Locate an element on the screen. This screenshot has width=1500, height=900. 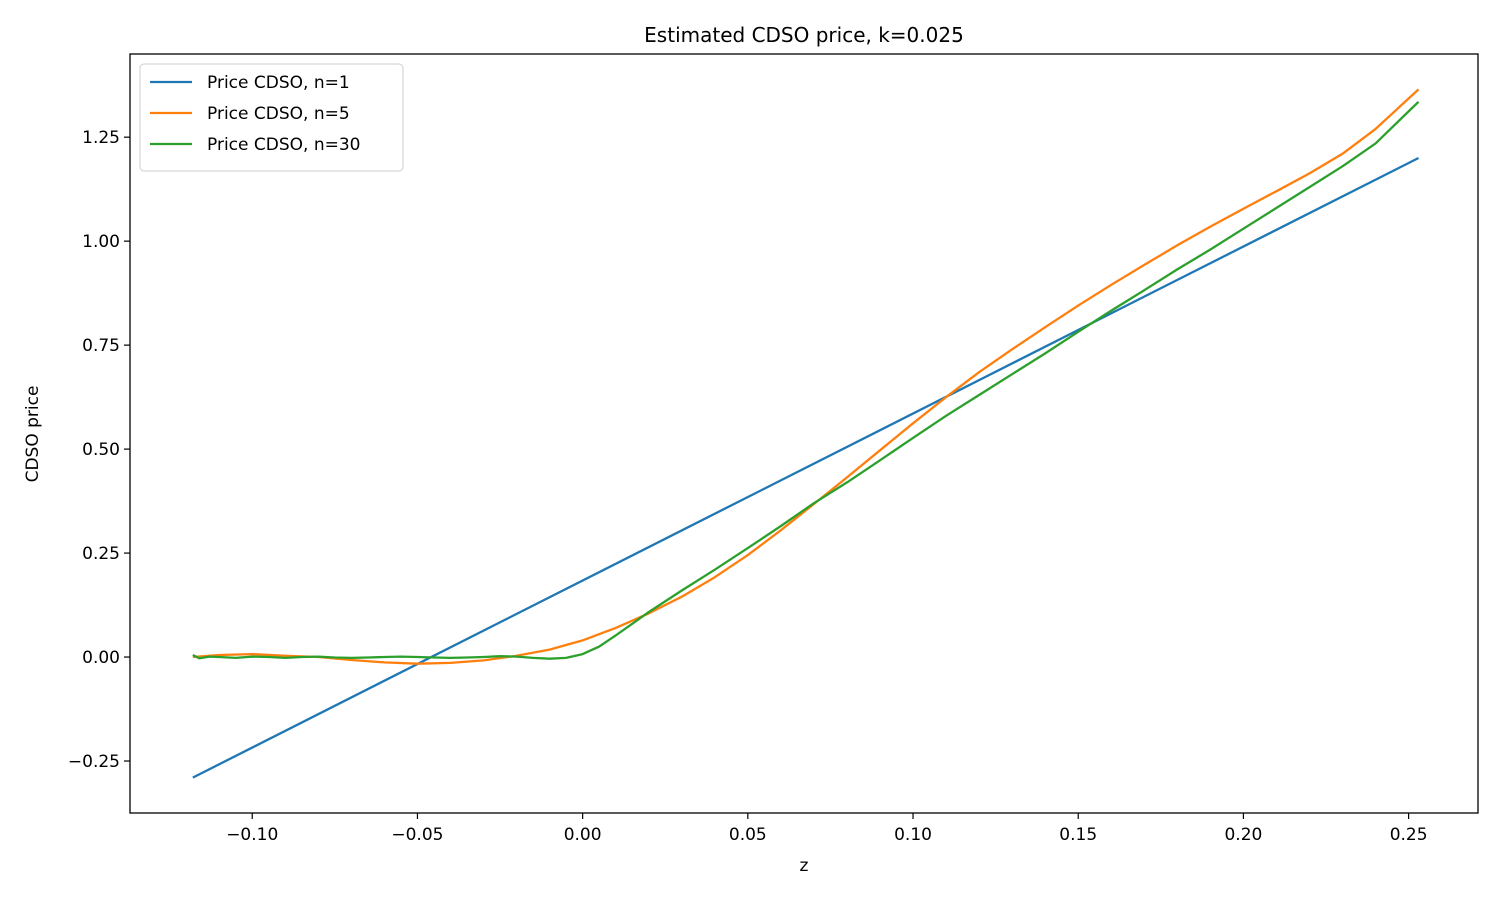
x-tick-label: −0.10 is located at coordinates (252, 835).